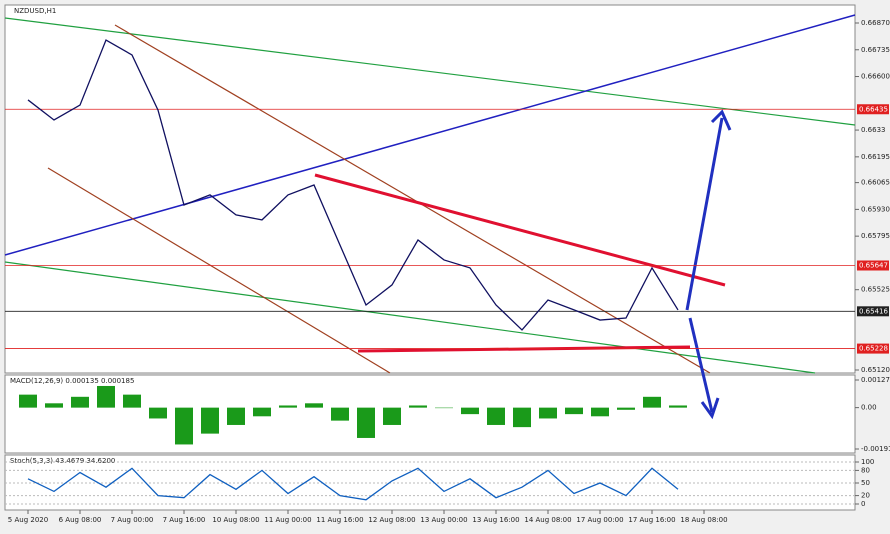 The width and height of the screenshot is (890, 534). Describe the element at coordinates (875, 236) in the screenshot. I see `y-tick-label: 0.65795` at that location.